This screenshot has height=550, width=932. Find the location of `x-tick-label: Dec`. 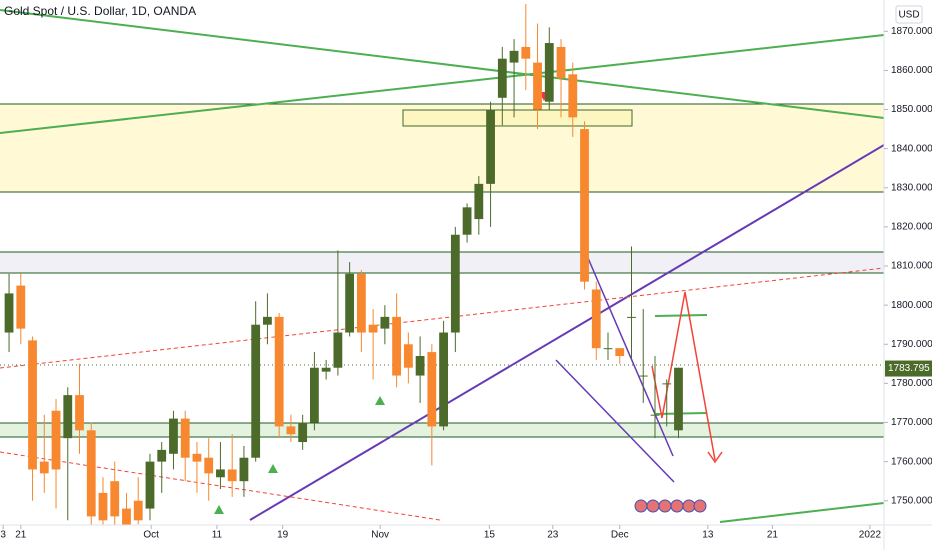

x-tick-label: Dec is located at coordinates (620, 535).